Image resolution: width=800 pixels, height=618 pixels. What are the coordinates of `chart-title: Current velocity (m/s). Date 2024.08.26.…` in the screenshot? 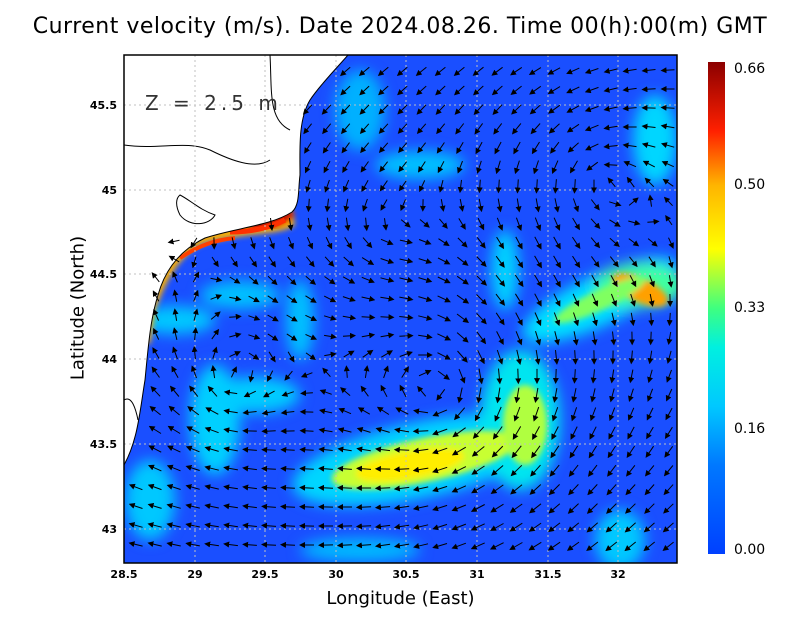 It's located at (400, 26).